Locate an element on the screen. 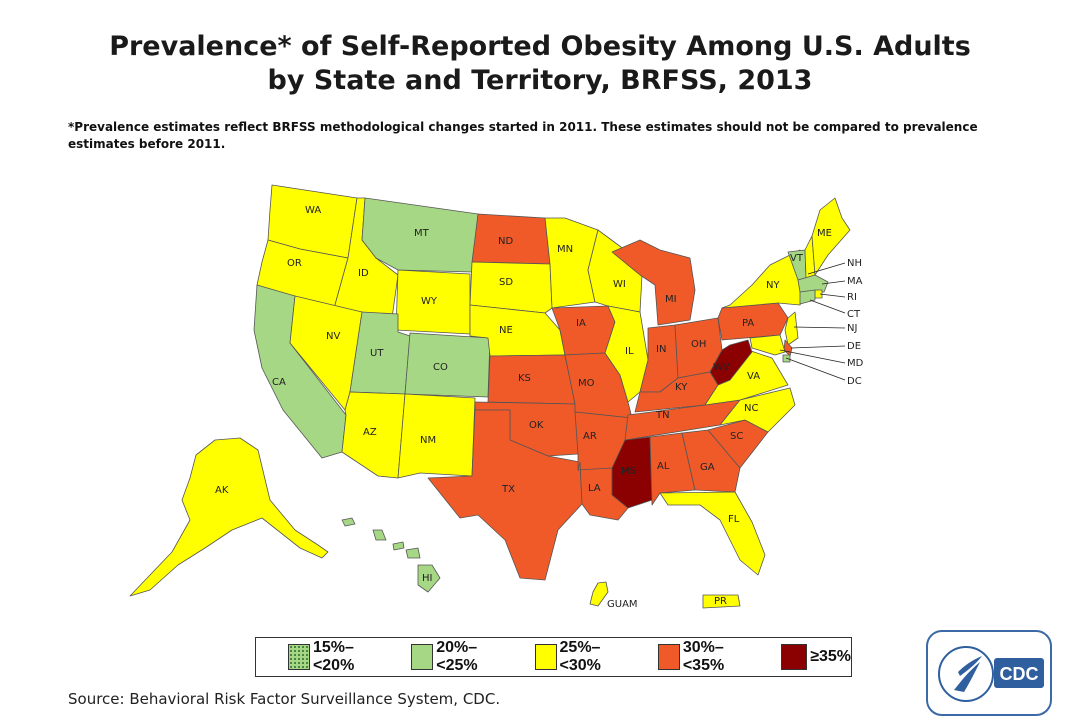 This screenshot has height=720, width=1080. label-NM: NM is located at coordinates (428, 440).